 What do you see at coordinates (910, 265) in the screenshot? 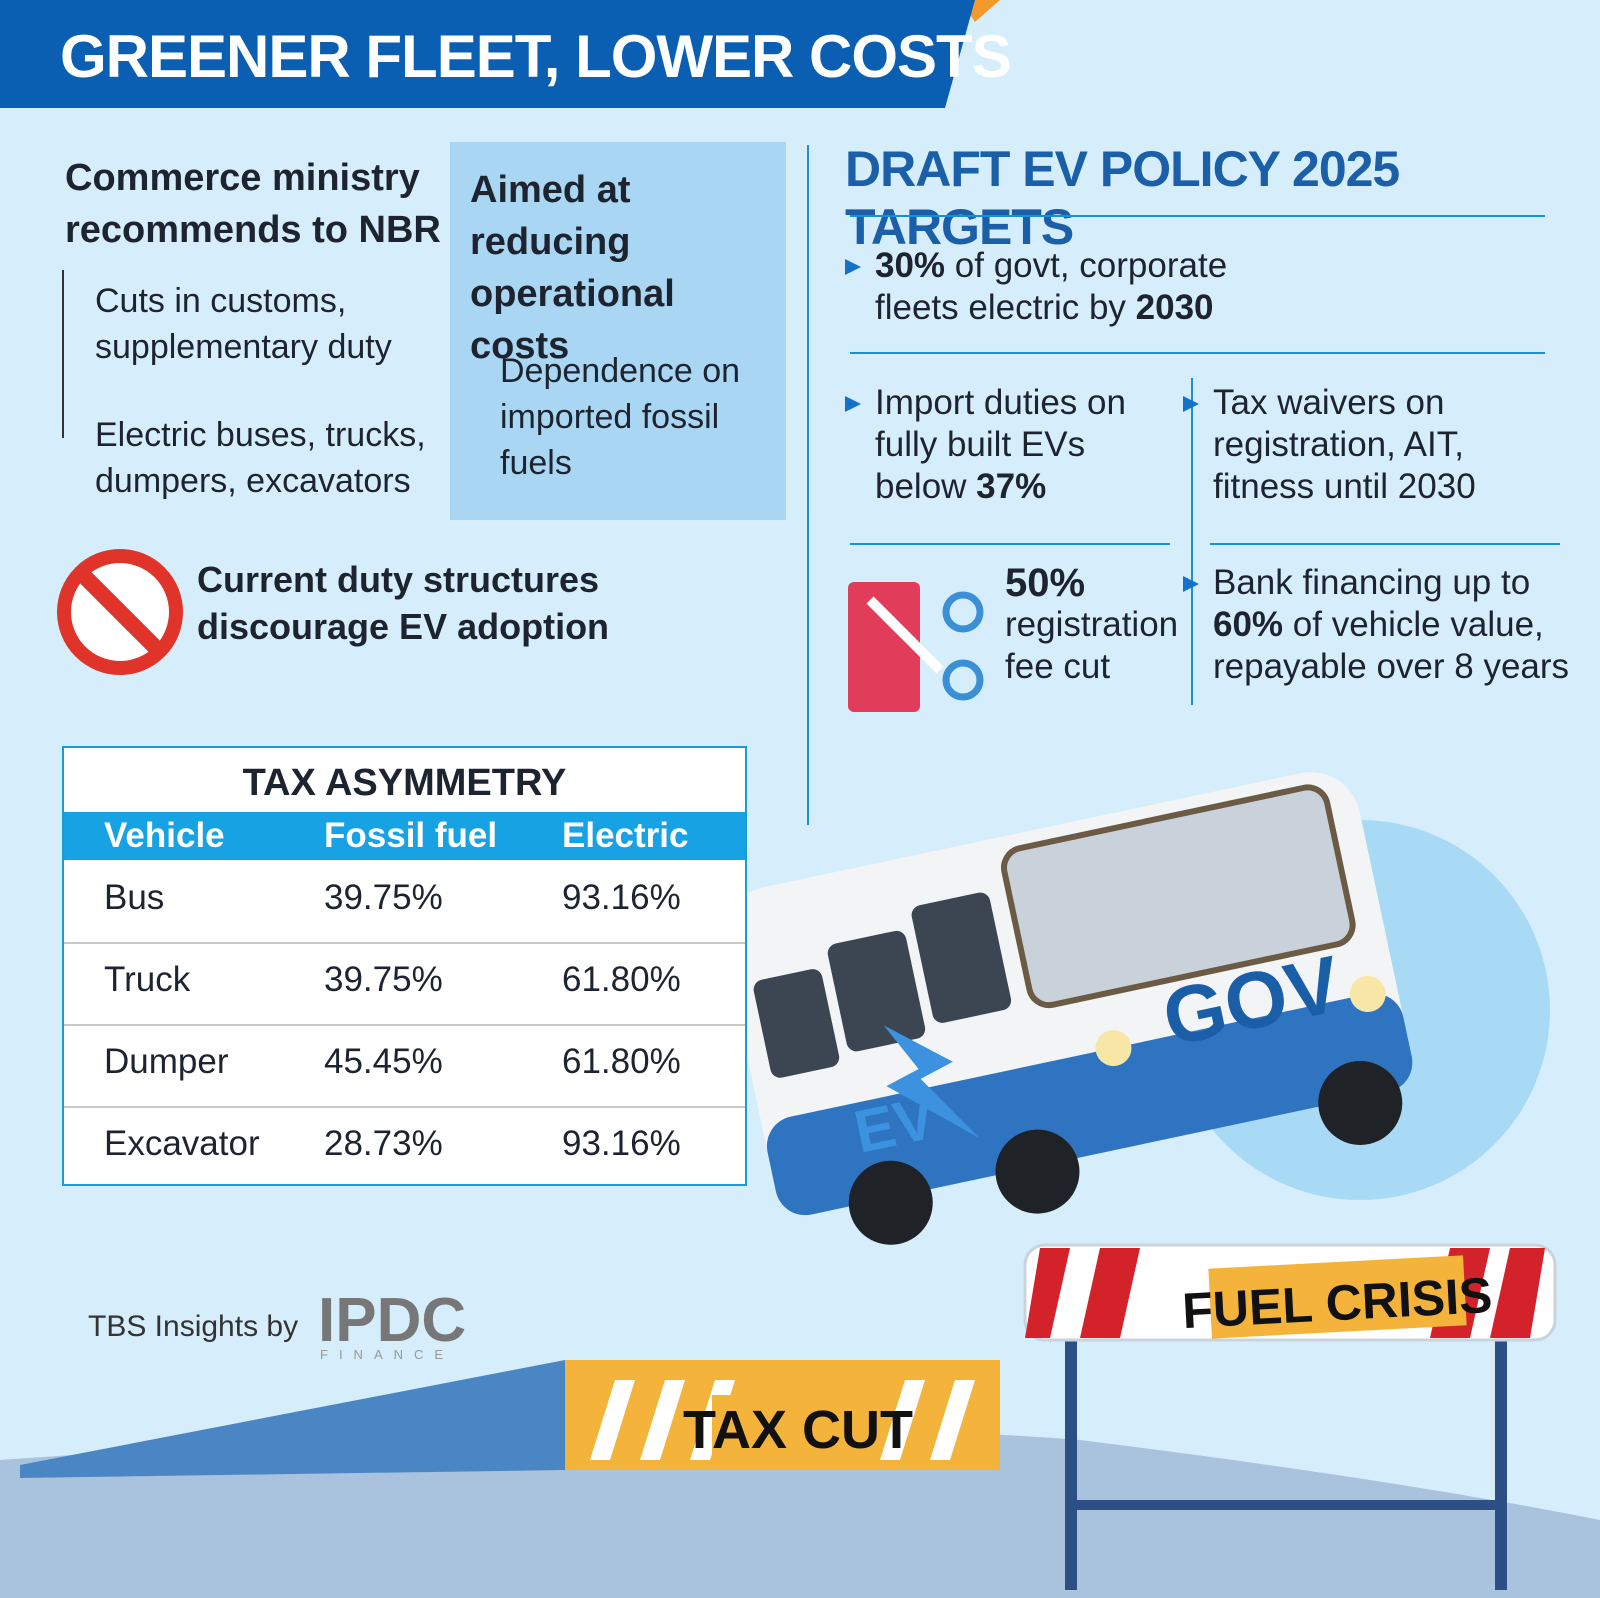
I see `target-text: 30%` at bounding box center [910, 265].